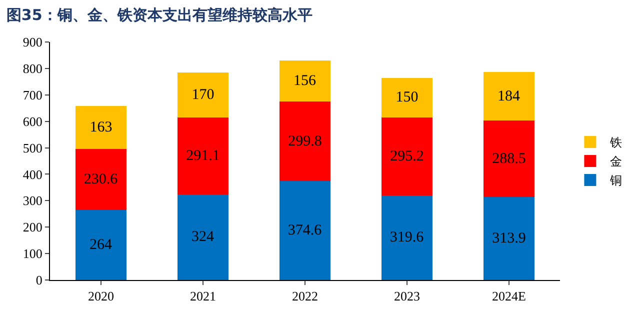 This screenshot has height=320, width=640. Describe the element at coordinates (407, 296) in the screenshot. I see `x-tick-label: 2023` at that location.